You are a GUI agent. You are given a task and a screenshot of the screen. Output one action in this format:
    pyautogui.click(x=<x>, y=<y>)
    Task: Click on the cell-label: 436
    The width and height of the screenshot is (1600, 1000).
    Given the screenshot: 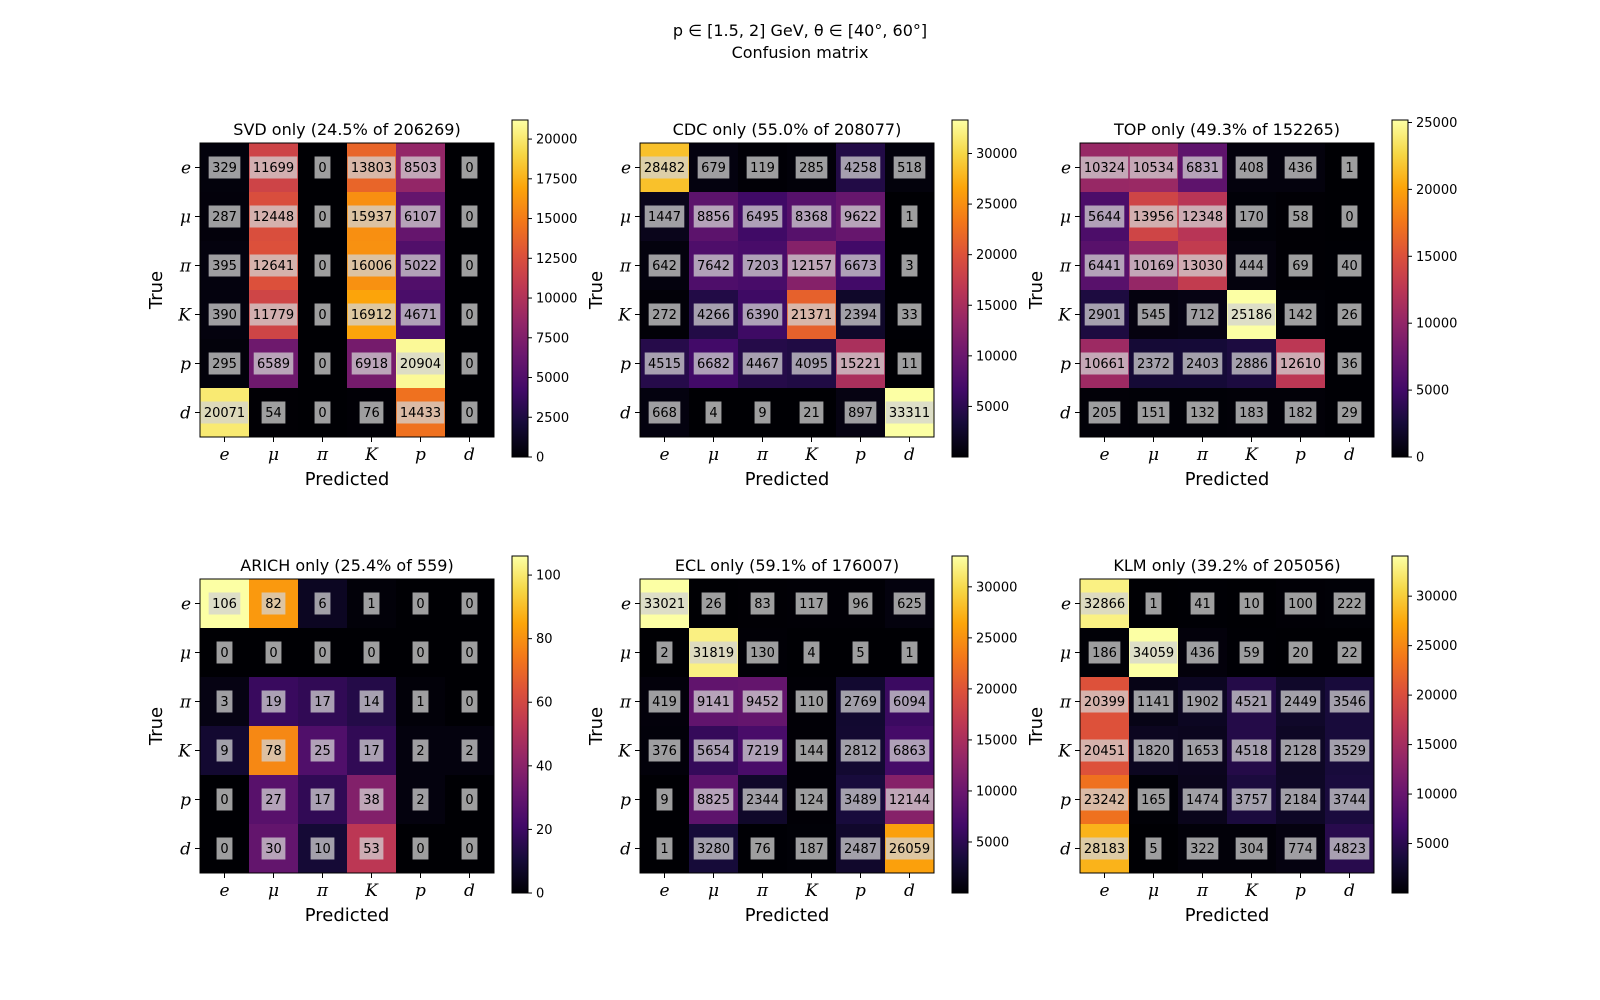 What is the action you would take?
    pyautogui.click(x=1202, y=653)
    